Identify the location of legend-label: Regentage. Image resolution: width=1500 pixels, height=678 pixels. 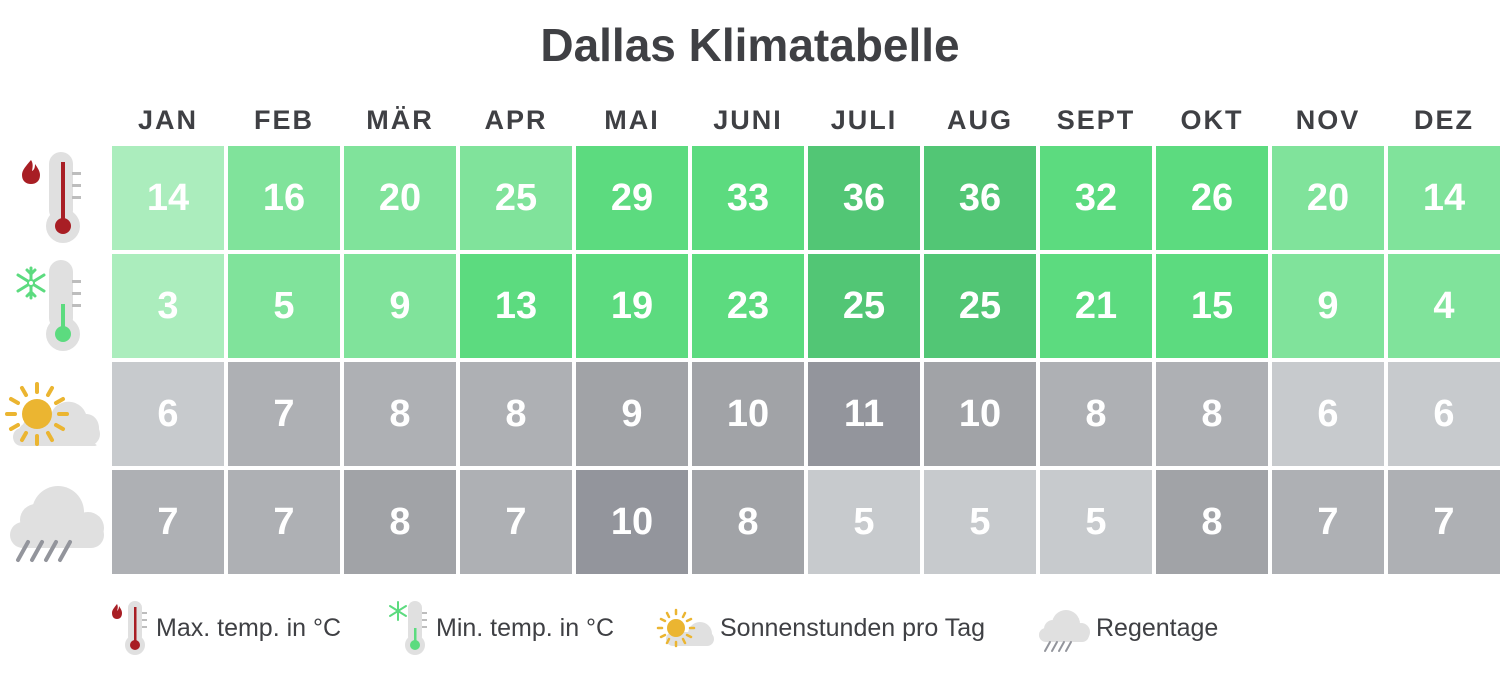
(1157, 627).